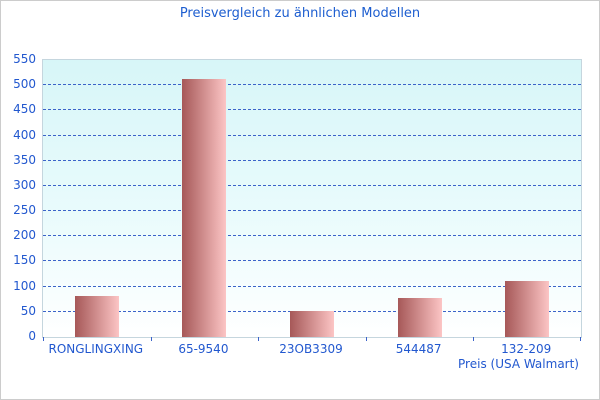  Describe the element at coordinates (28, 310) in the screenshot. I see `y-tick-label-50: 50` at that location.